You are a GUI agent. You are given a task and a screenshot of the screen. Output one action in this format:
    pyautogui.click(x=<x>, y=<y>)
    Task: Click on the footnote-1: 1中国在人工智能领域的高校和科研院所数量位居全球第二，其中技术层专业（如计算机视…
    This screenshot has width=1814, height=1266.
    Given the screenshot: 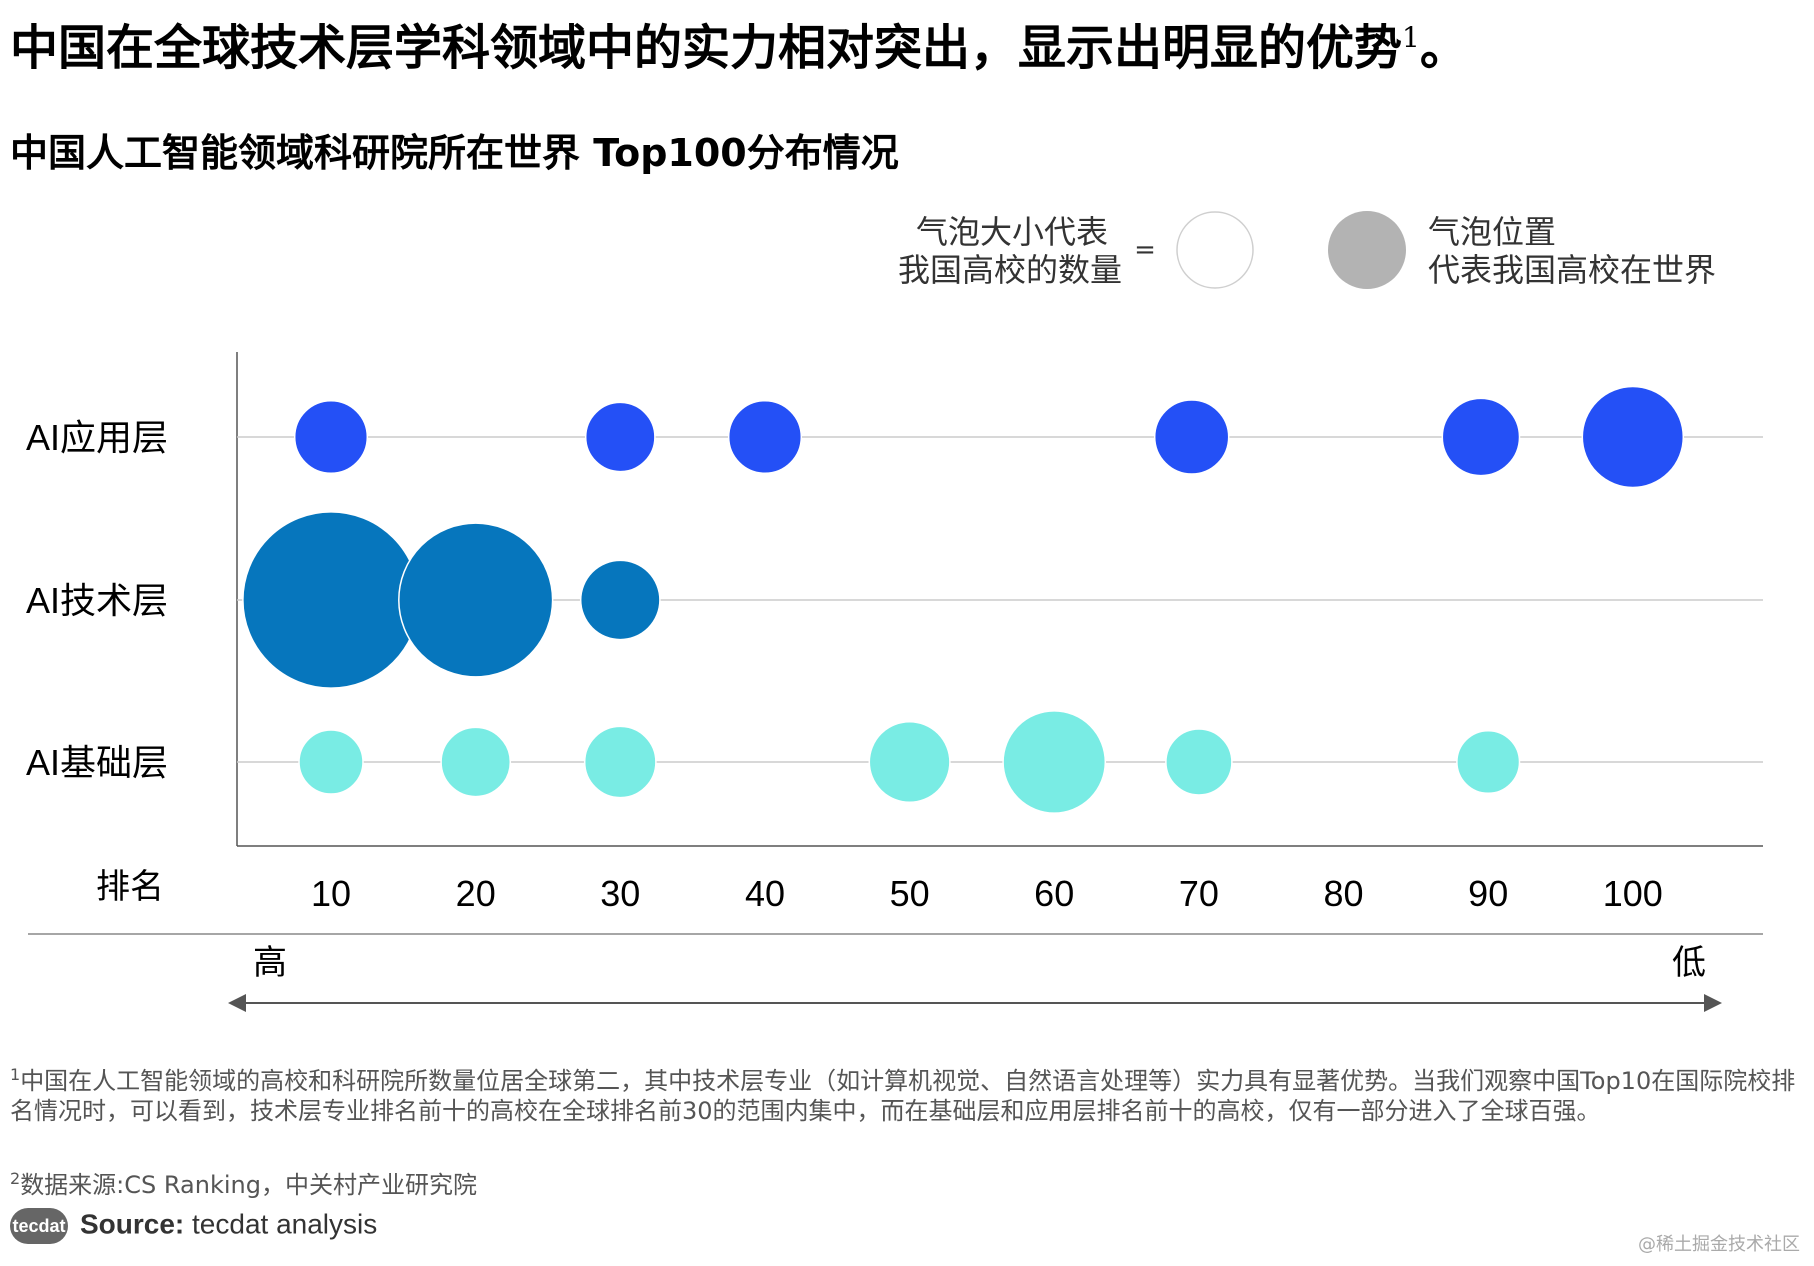 What is the action you would take?
    pyautogui.click(x=903, y=1095)
    